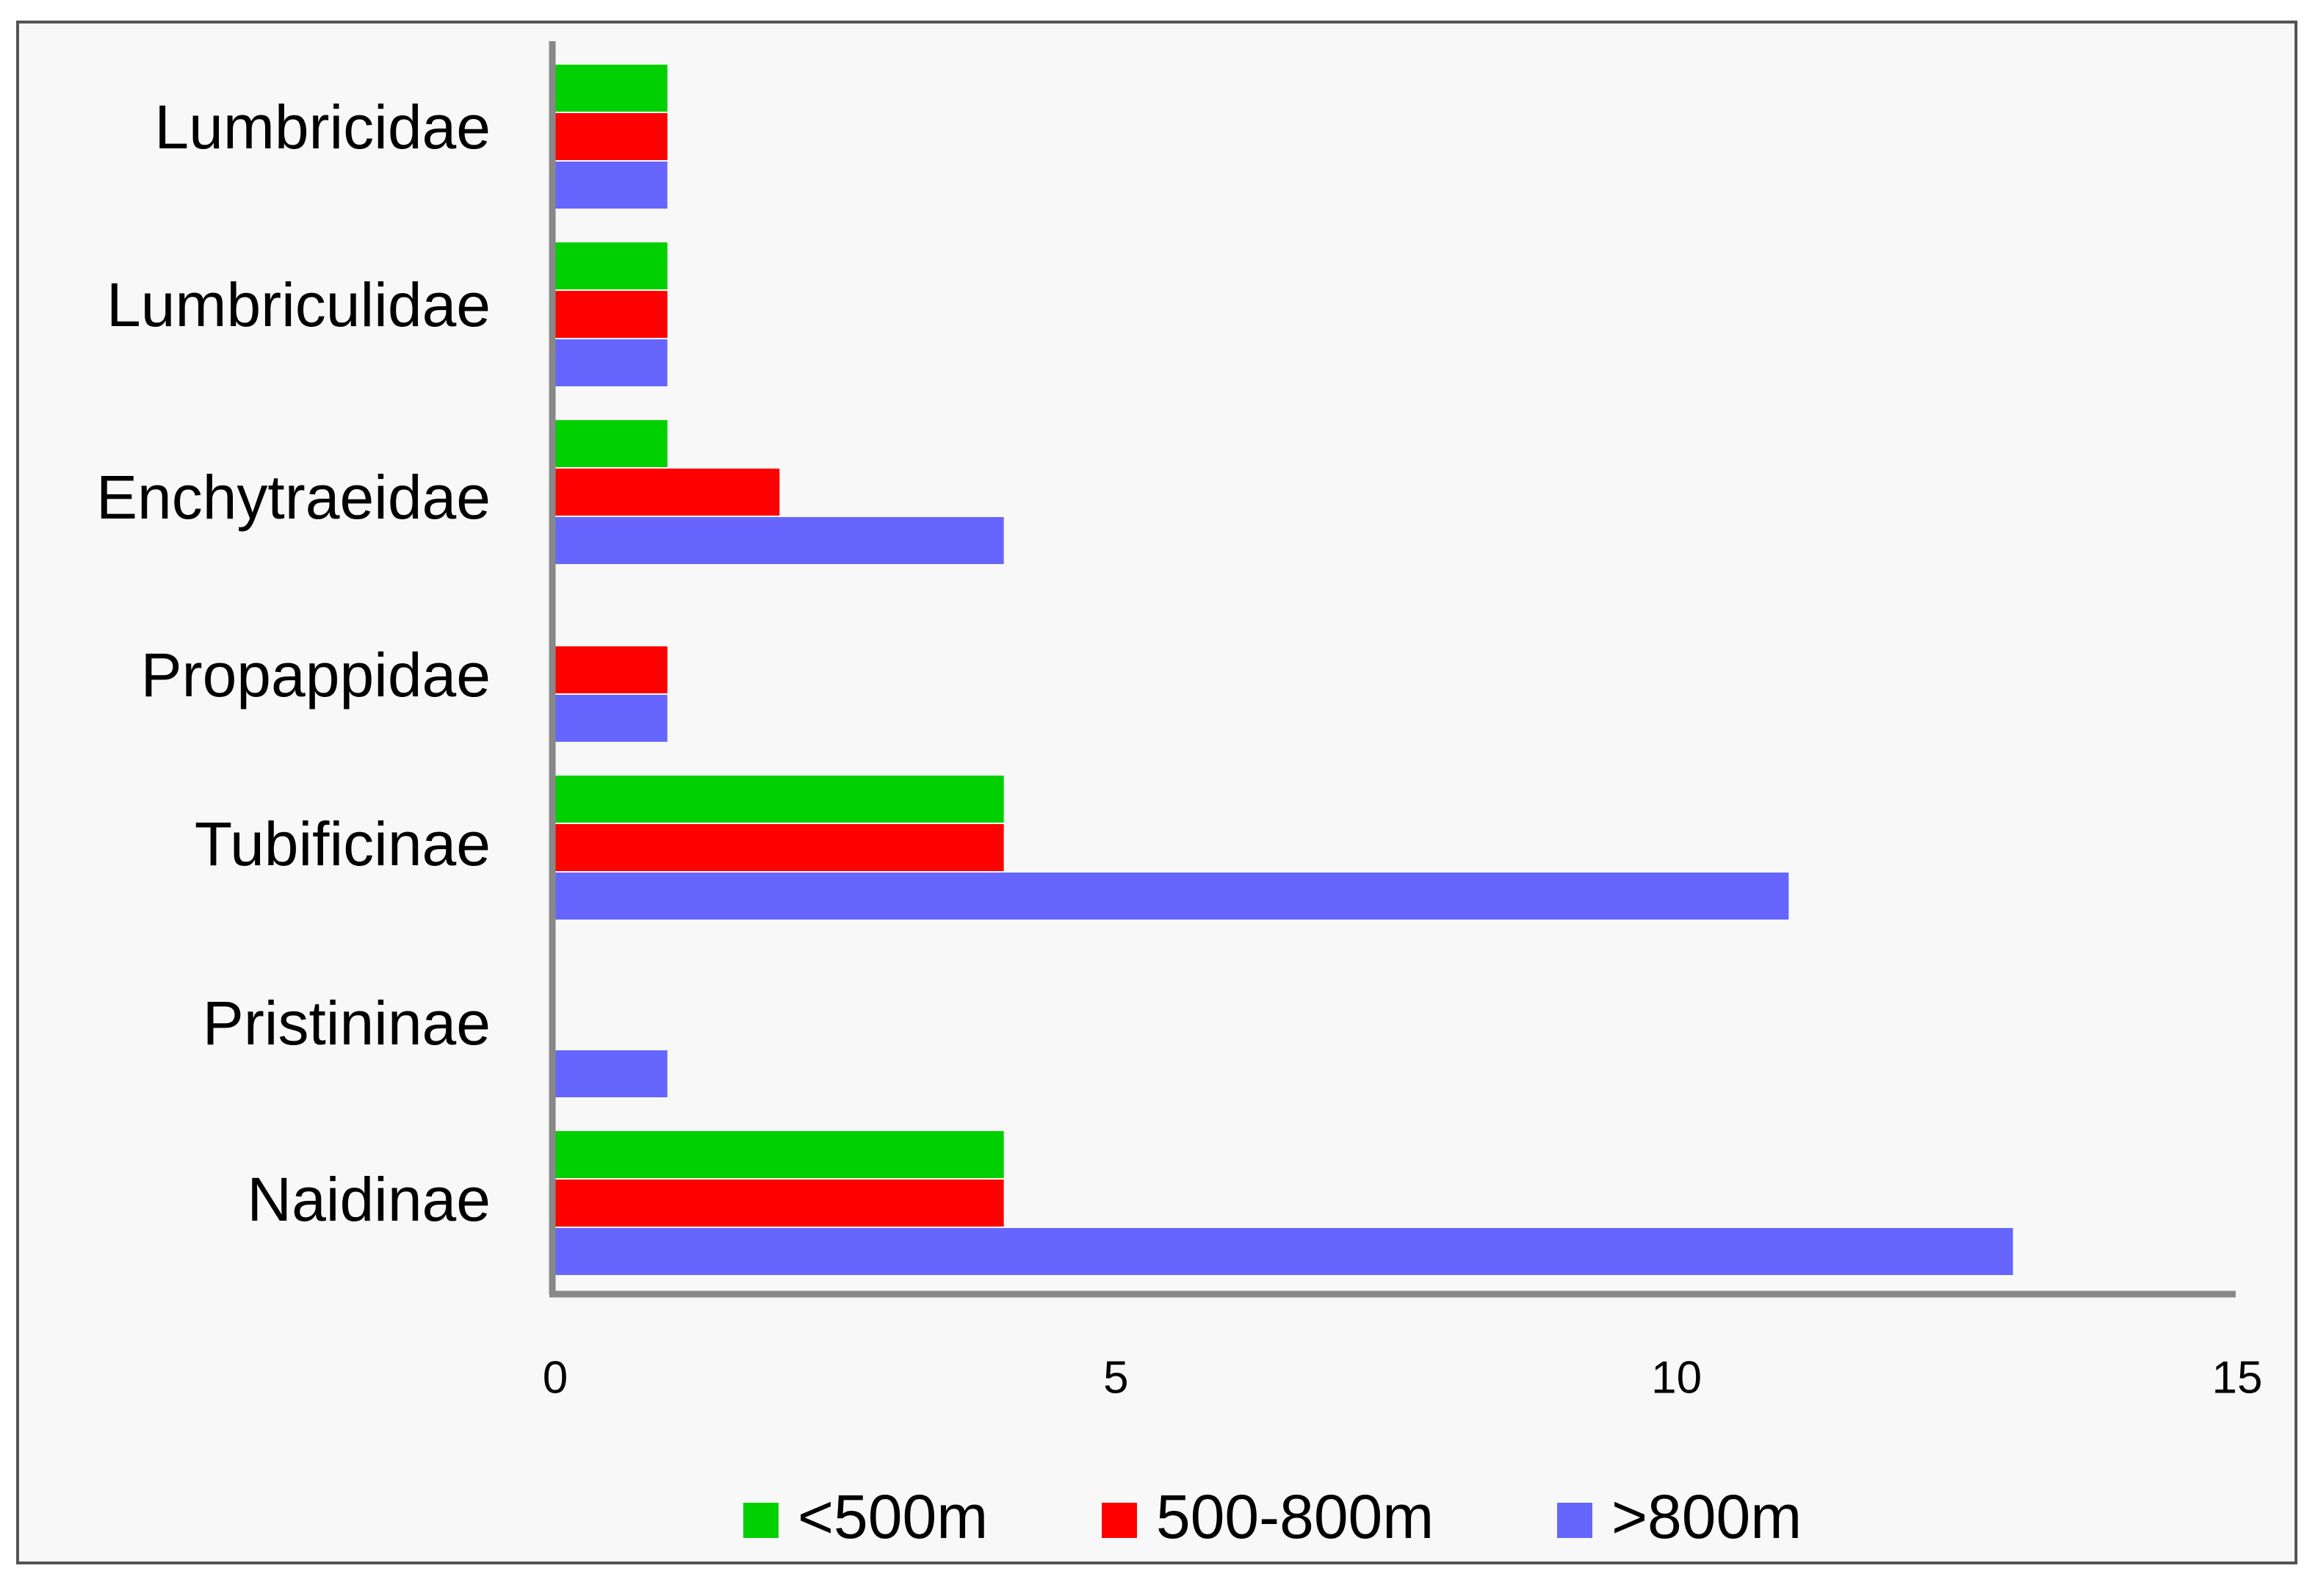 Image resolution: width=2318 pixels, height=1596 pixels. What do you see at coordinates (1119, 1520) in the screenshot?
I see `legend-swatch-500-800m` at bounding box center [1119, 1520].